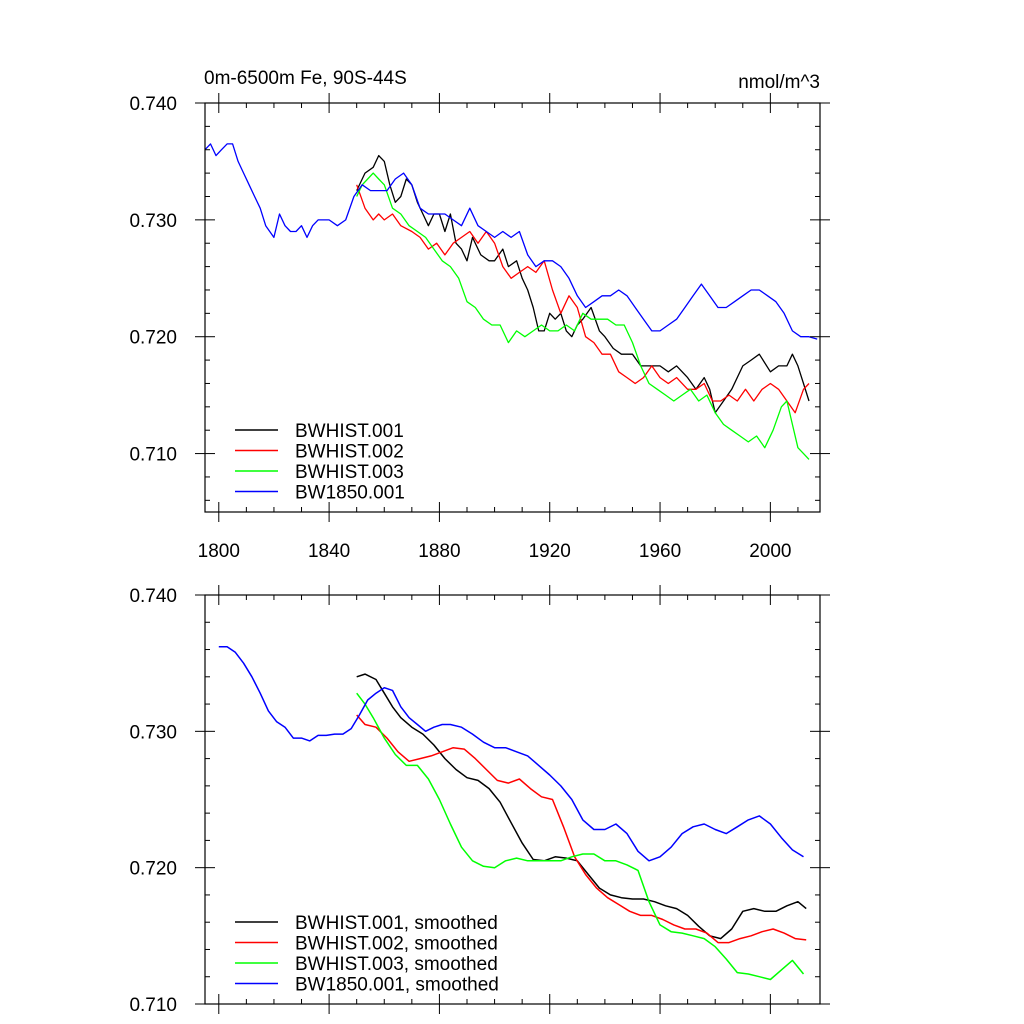 The image size is (1024, 1024). Describe the element at coordinates (350, 493) in the screenshot. I see `legend-label-4: BW1850.001` at that location.